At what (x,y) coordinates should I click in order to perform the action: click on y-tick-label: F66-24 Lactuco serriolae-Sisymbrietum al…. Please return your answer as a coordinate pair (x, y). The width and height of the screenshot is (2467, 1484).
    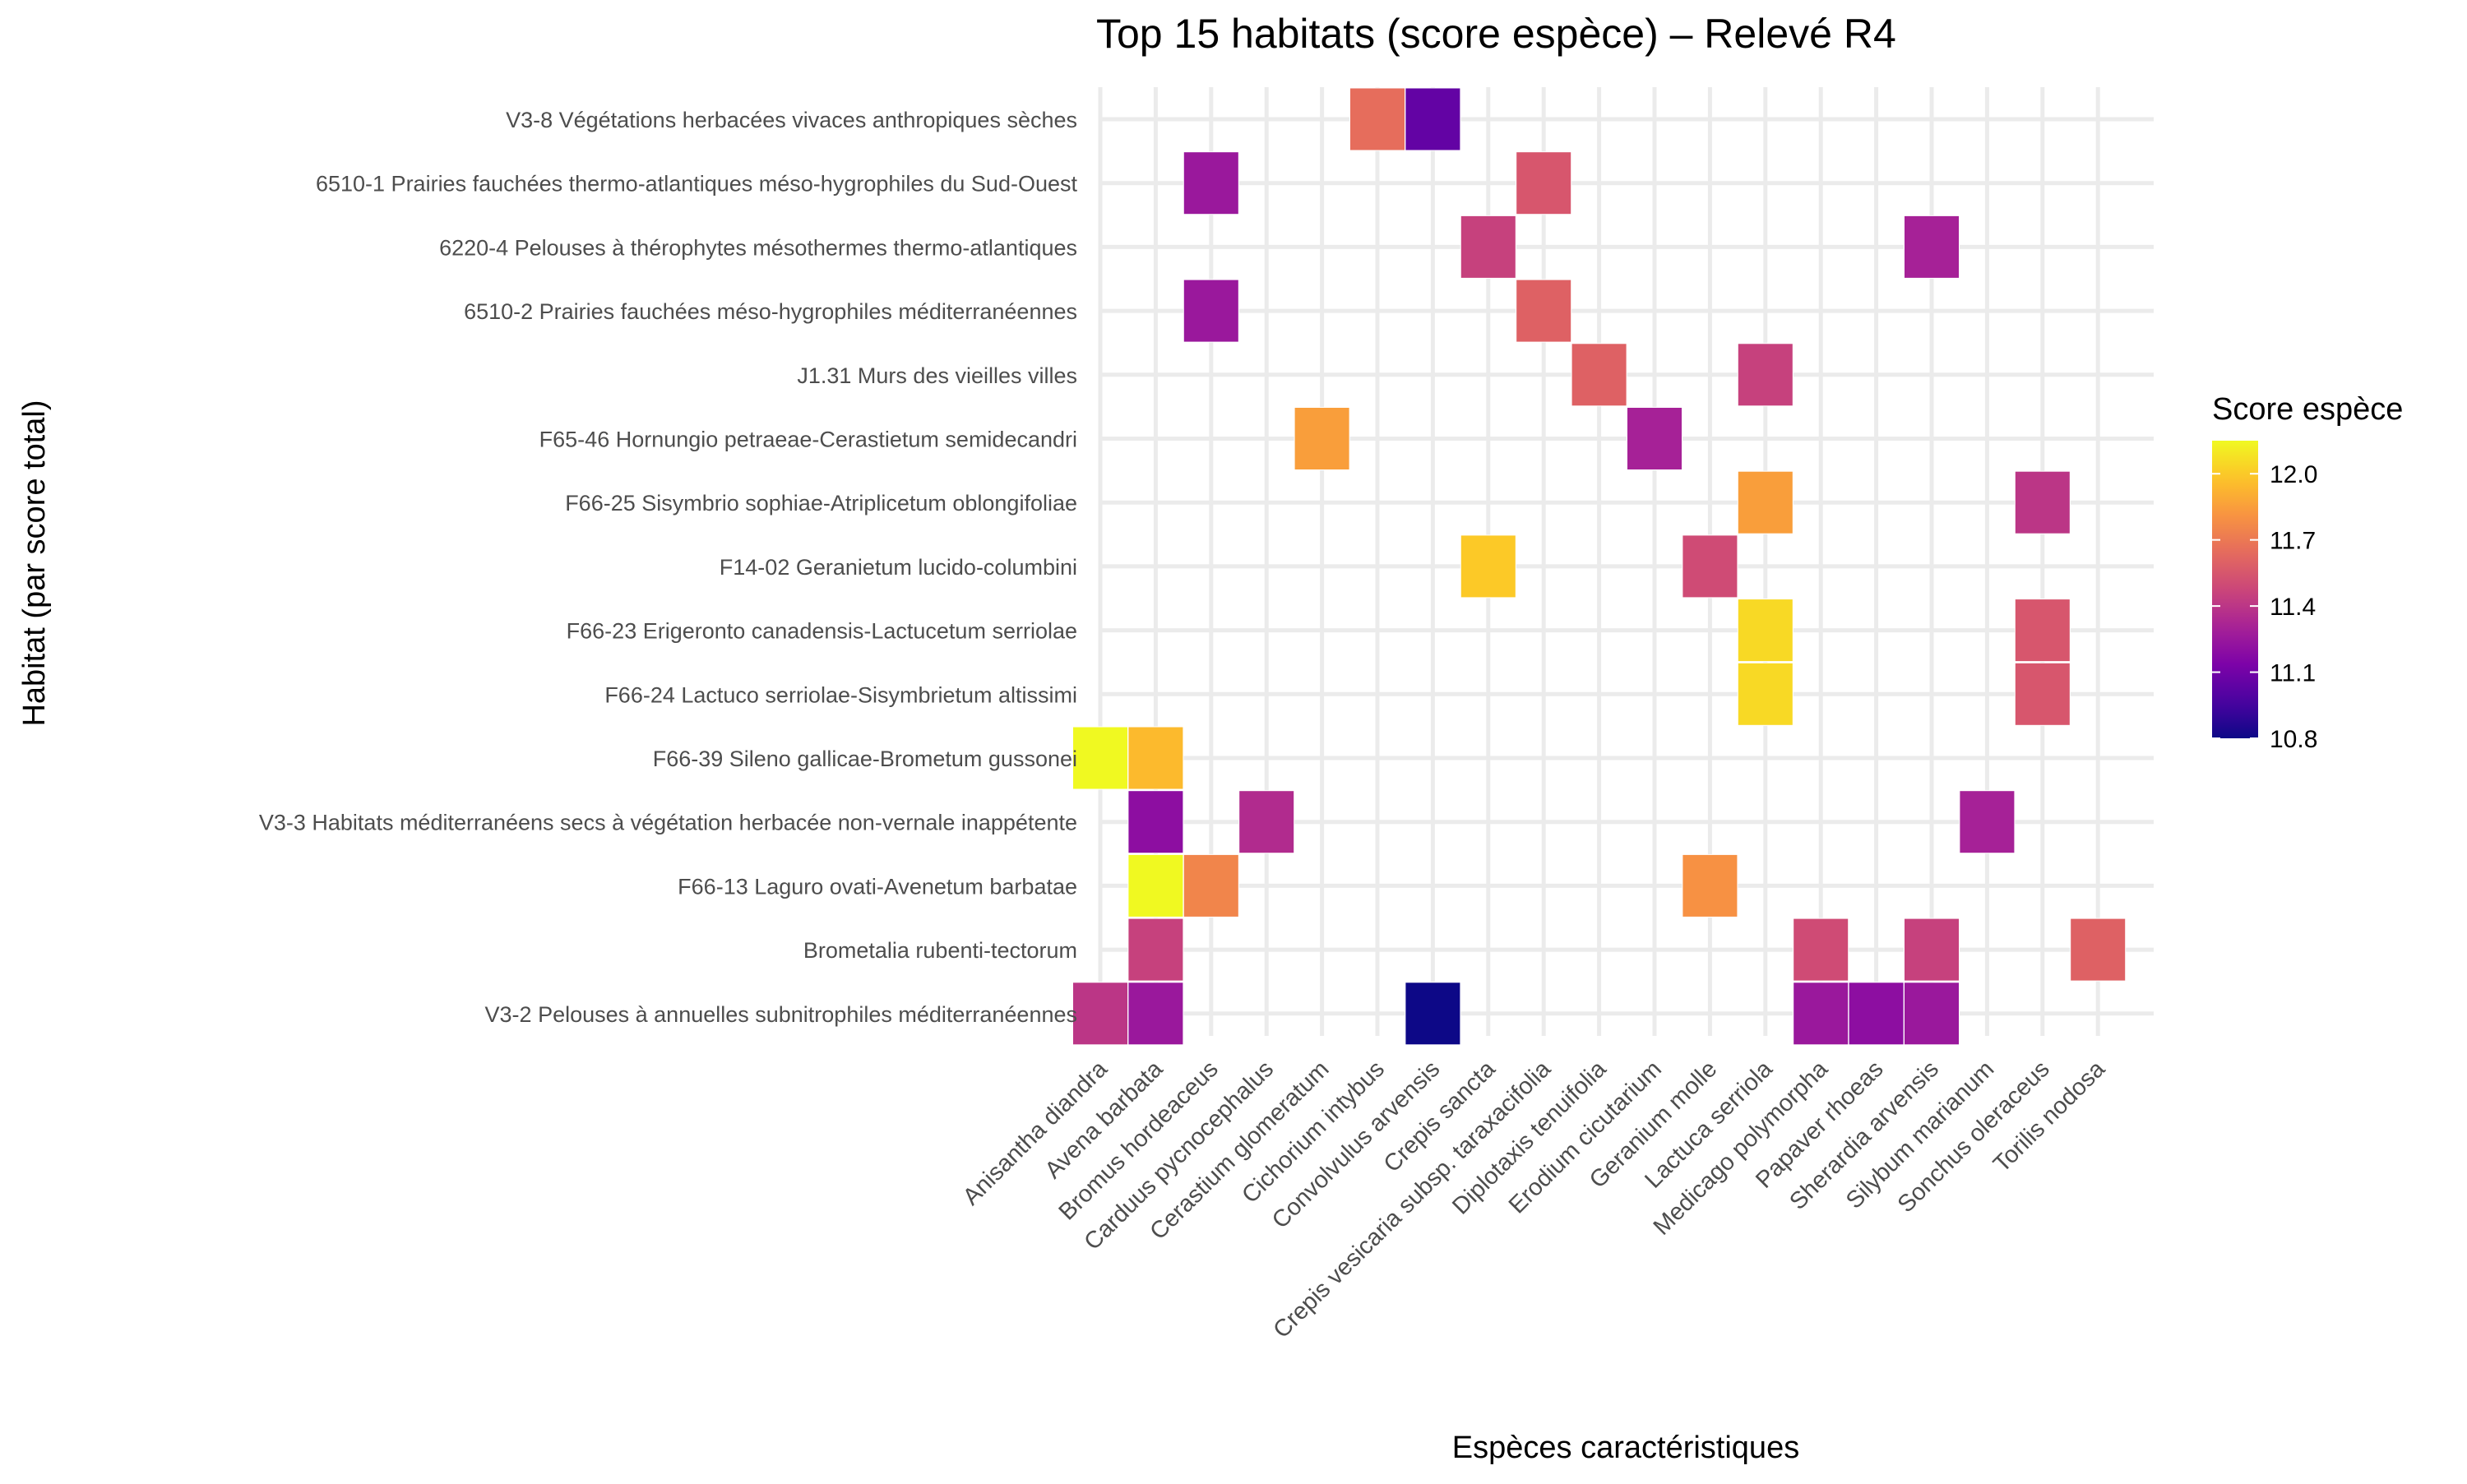
    Looking at the image, I should click on (840, 695).